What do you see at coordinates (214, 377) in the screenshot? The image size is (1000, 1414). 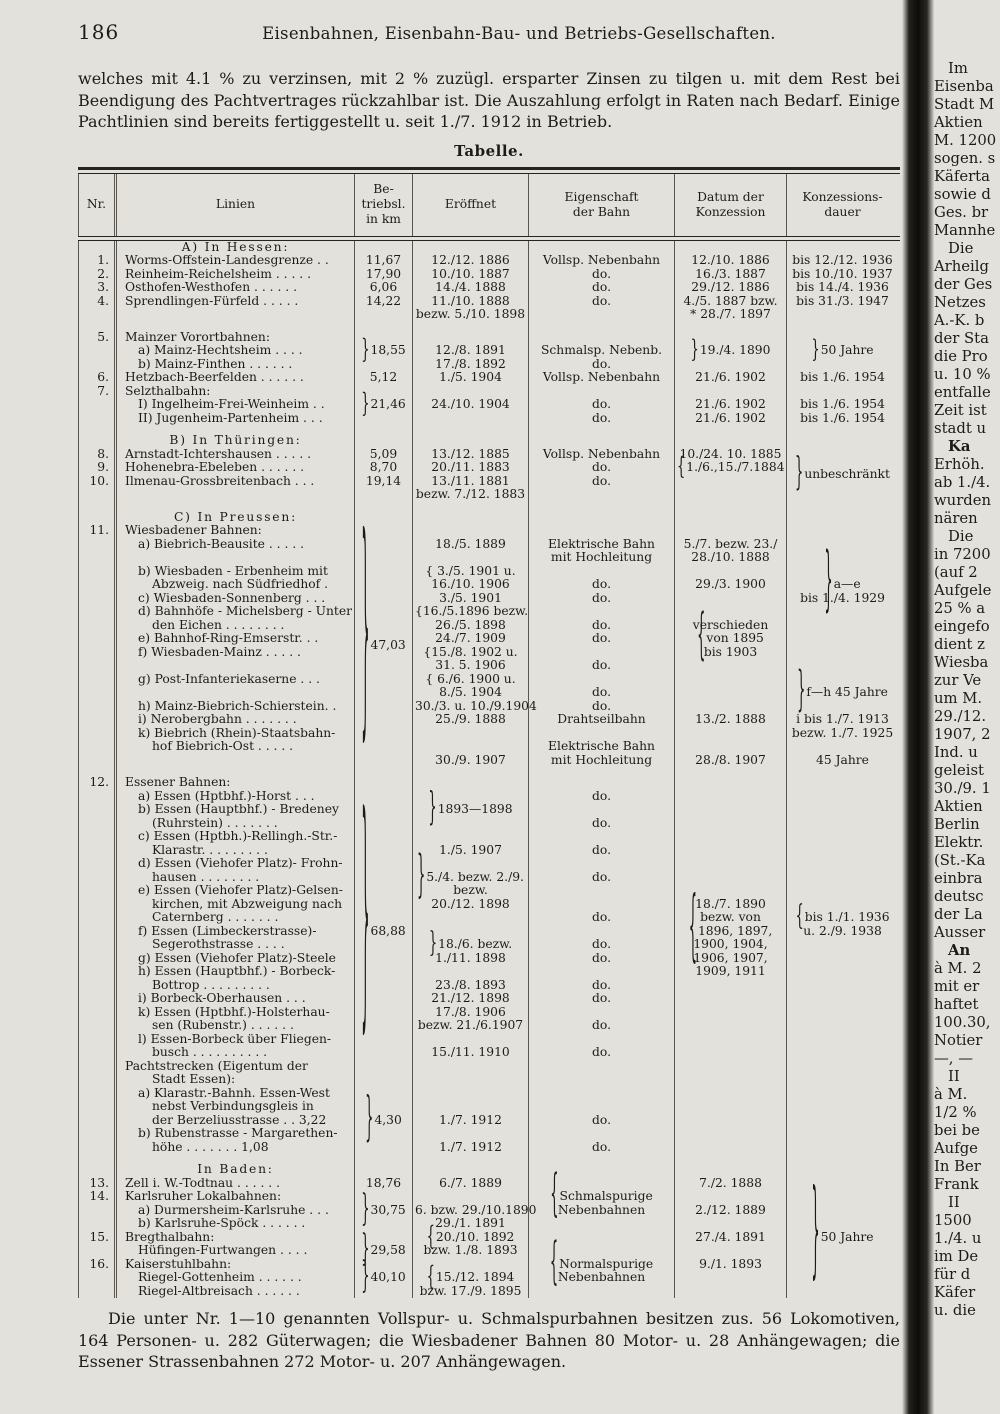 I see `table-line: Hetzbach-Beerfelden . . . . . .` at bounding box center [214, 377].